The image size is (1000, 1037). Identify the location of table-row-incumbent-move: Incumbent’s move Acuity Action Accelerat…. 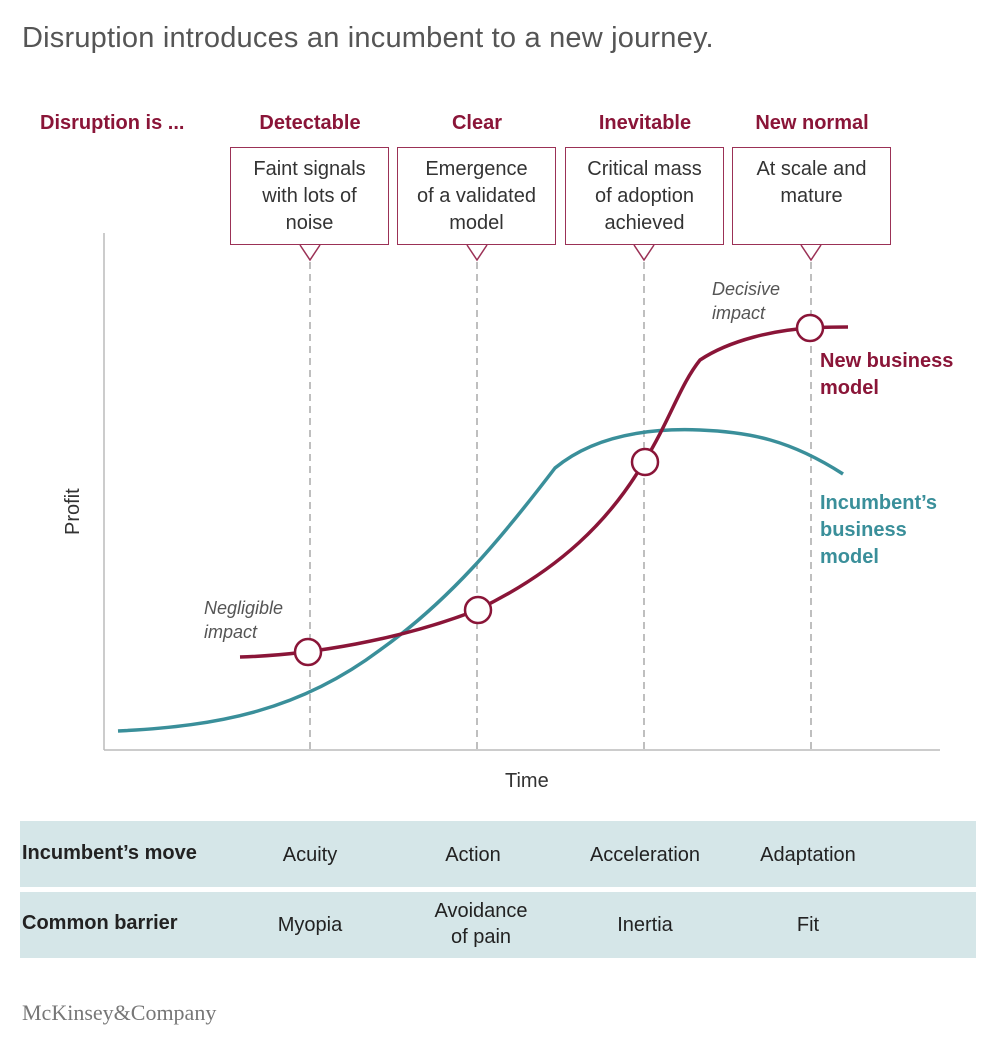
(498, 854).